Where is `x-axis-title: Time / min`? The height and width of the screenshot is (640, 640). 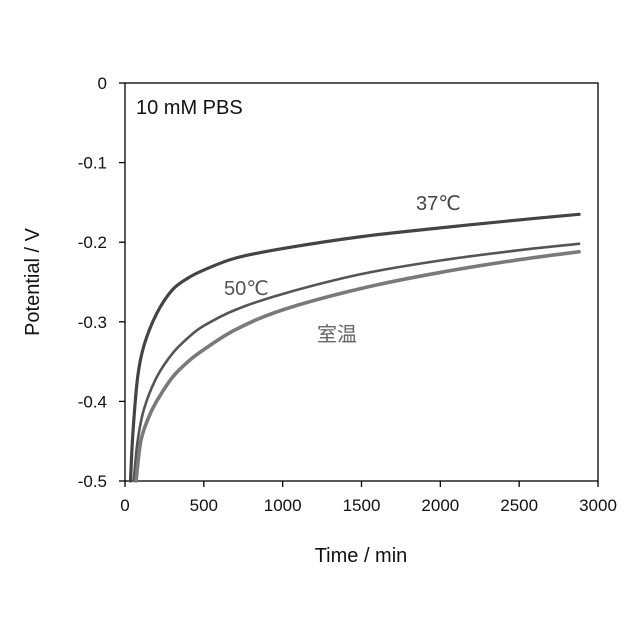
x-axis-title: Time / min is located at coordinates (361, 556).